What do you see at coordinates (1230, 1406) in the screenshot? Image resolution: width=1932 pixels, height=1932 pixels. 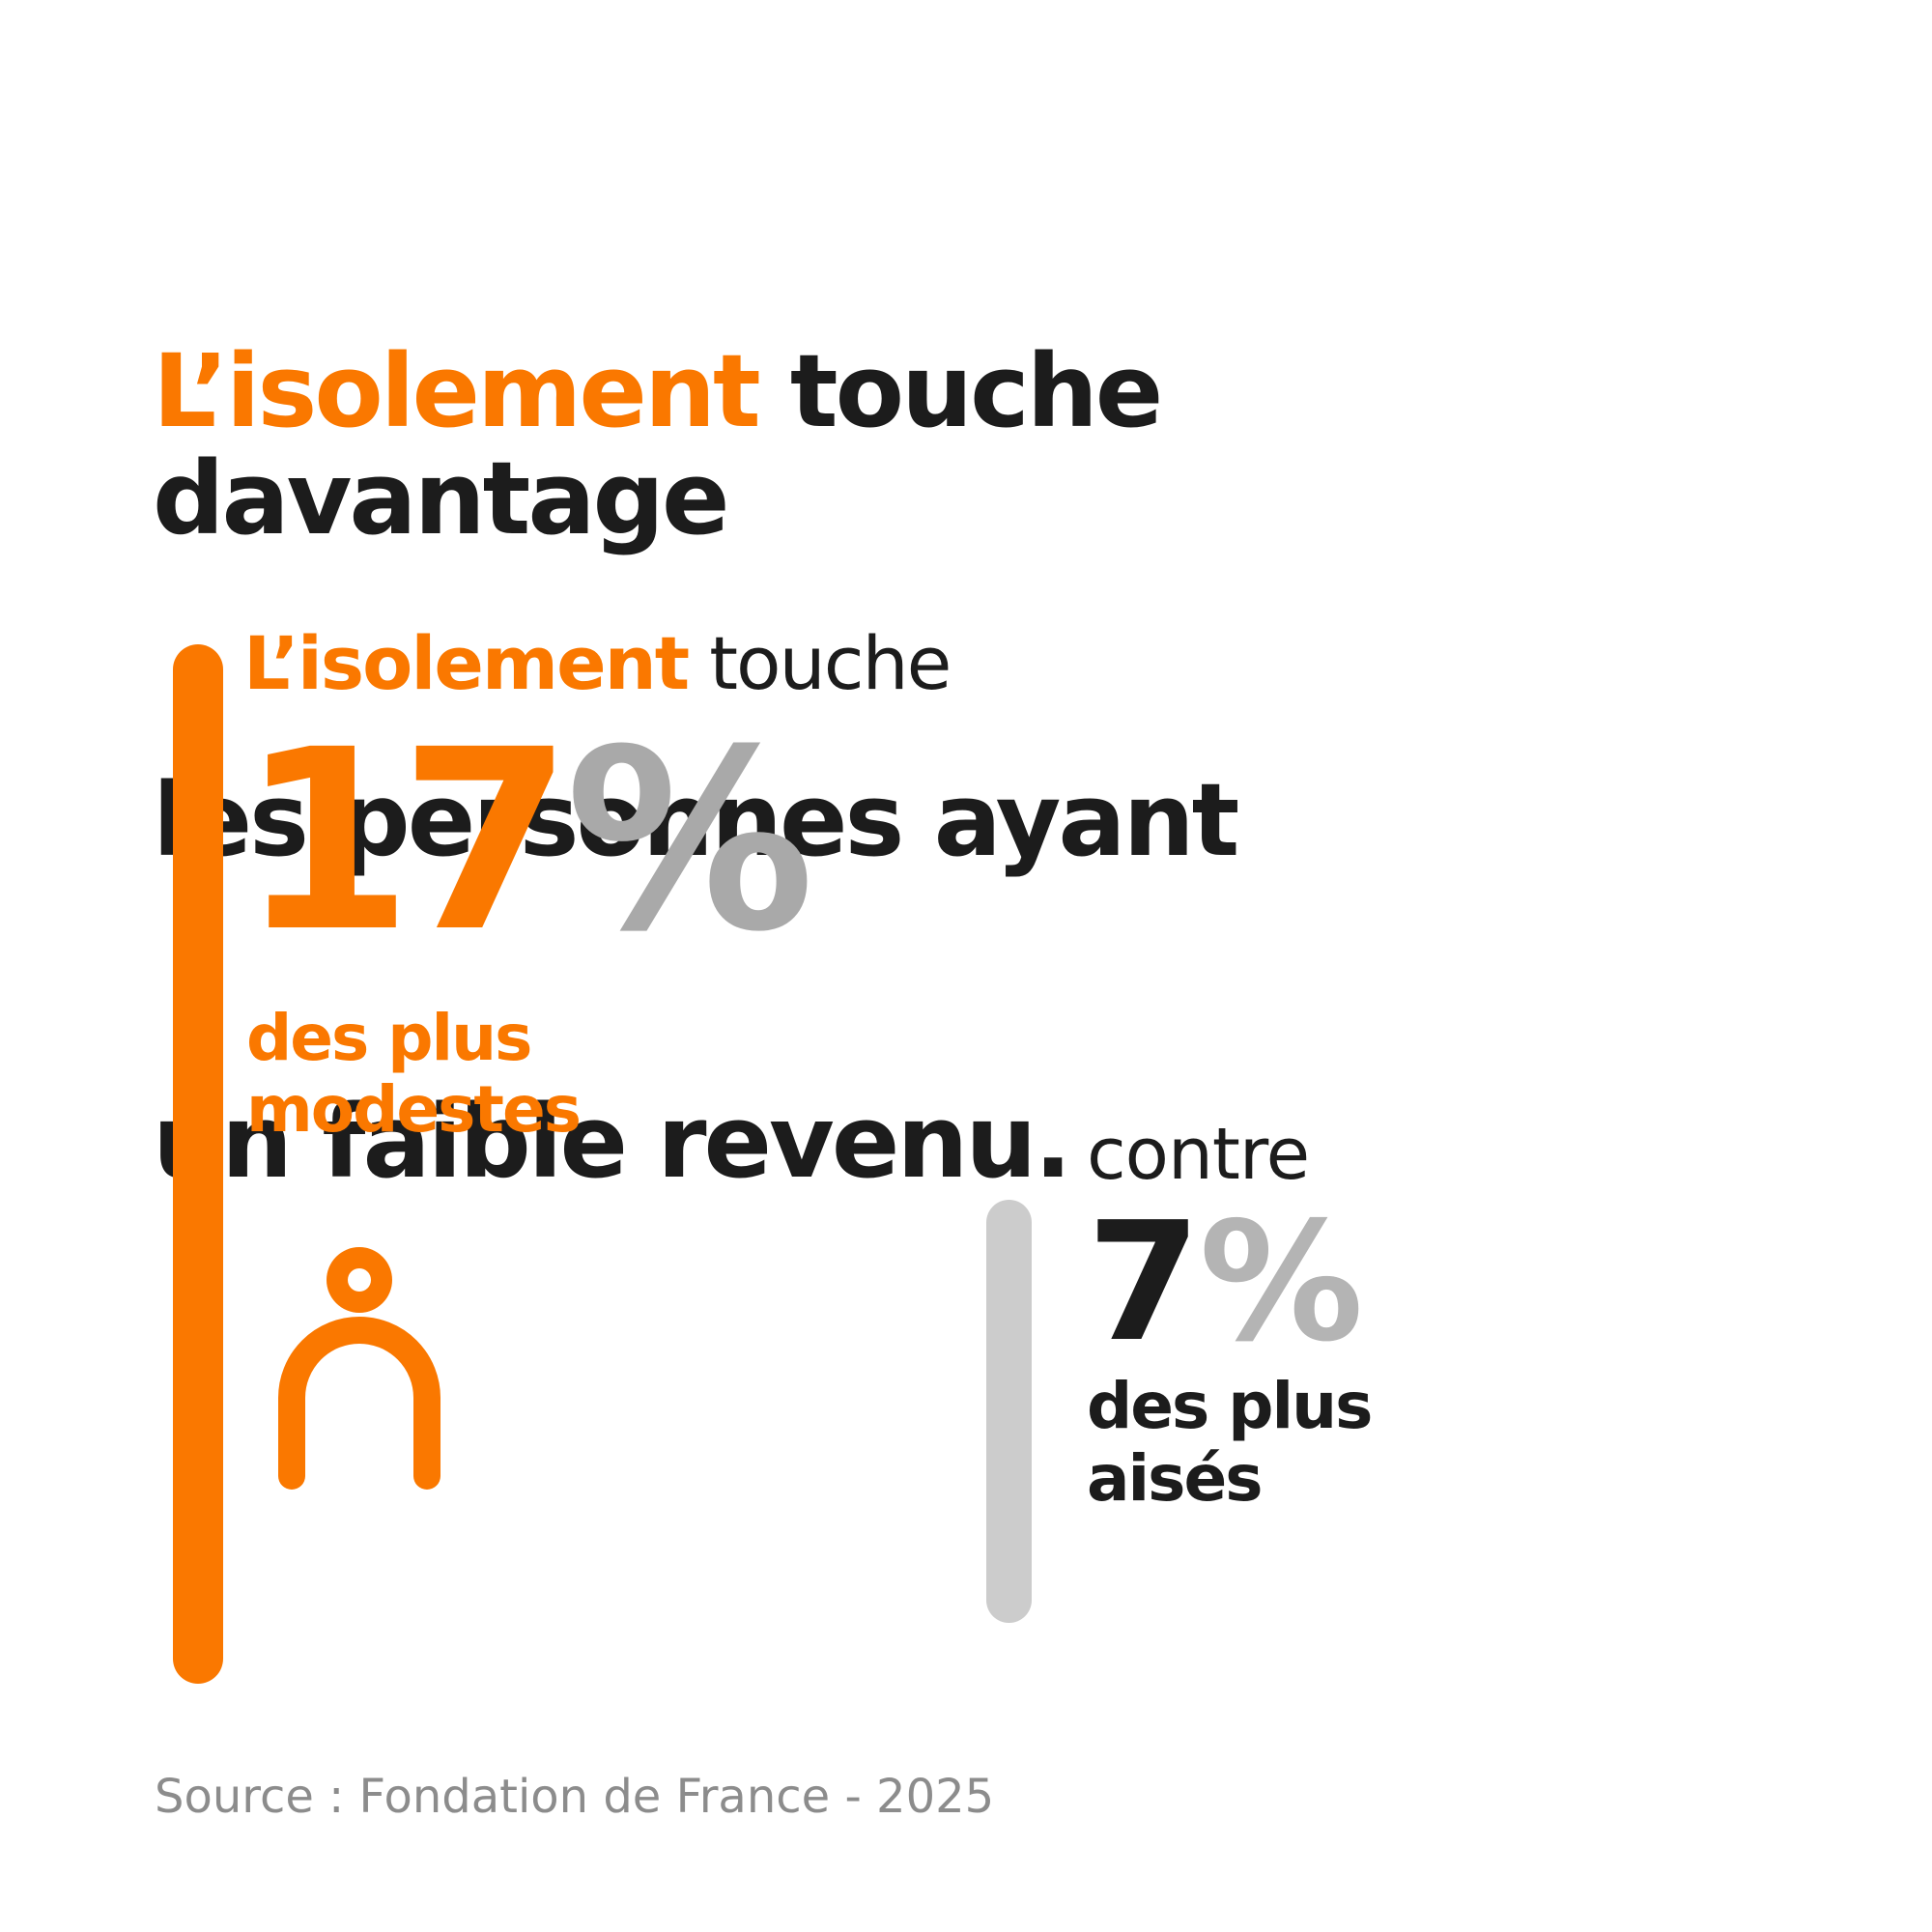 I see `right-desc-line-1: des plus` at bounding box center [1230, 1406].